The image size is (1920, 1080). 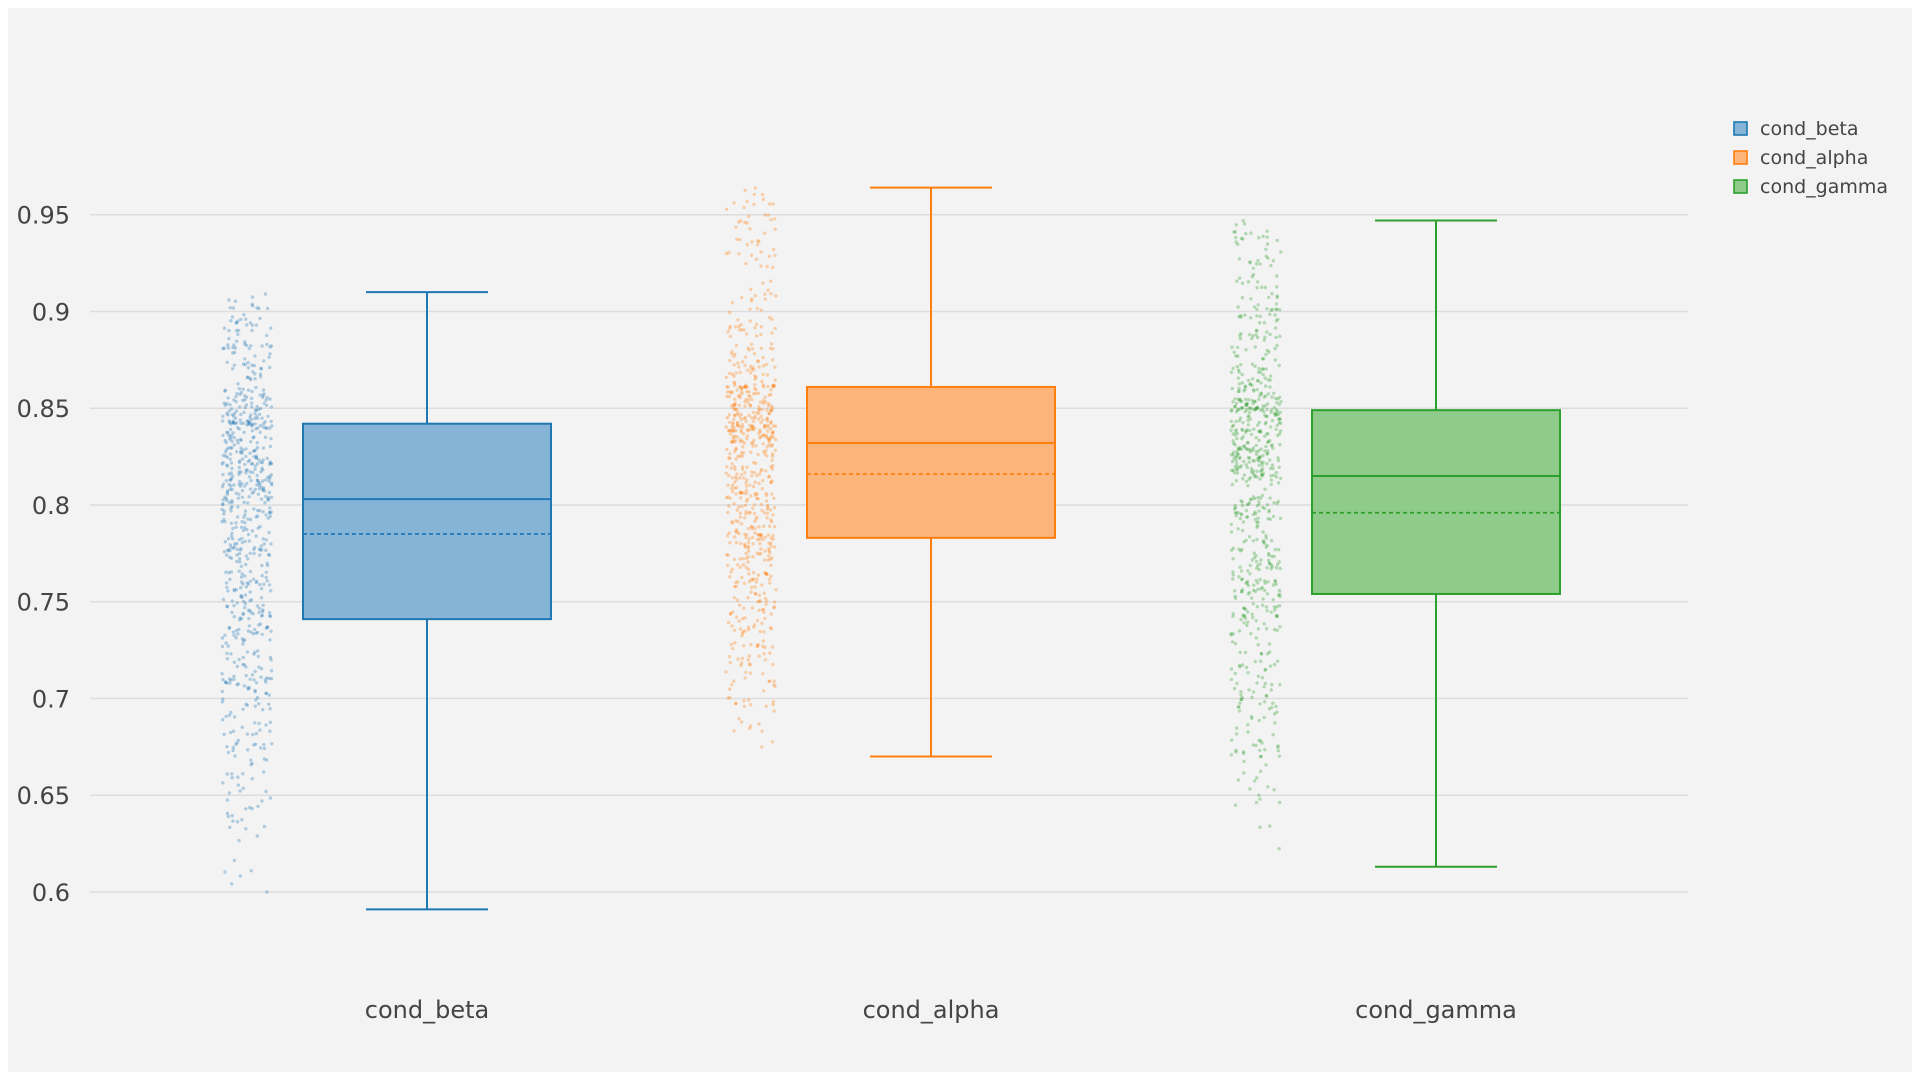 I want to click on legend: cond_beta cond_alpha cond_gamma, so click(x=1810, y=158).